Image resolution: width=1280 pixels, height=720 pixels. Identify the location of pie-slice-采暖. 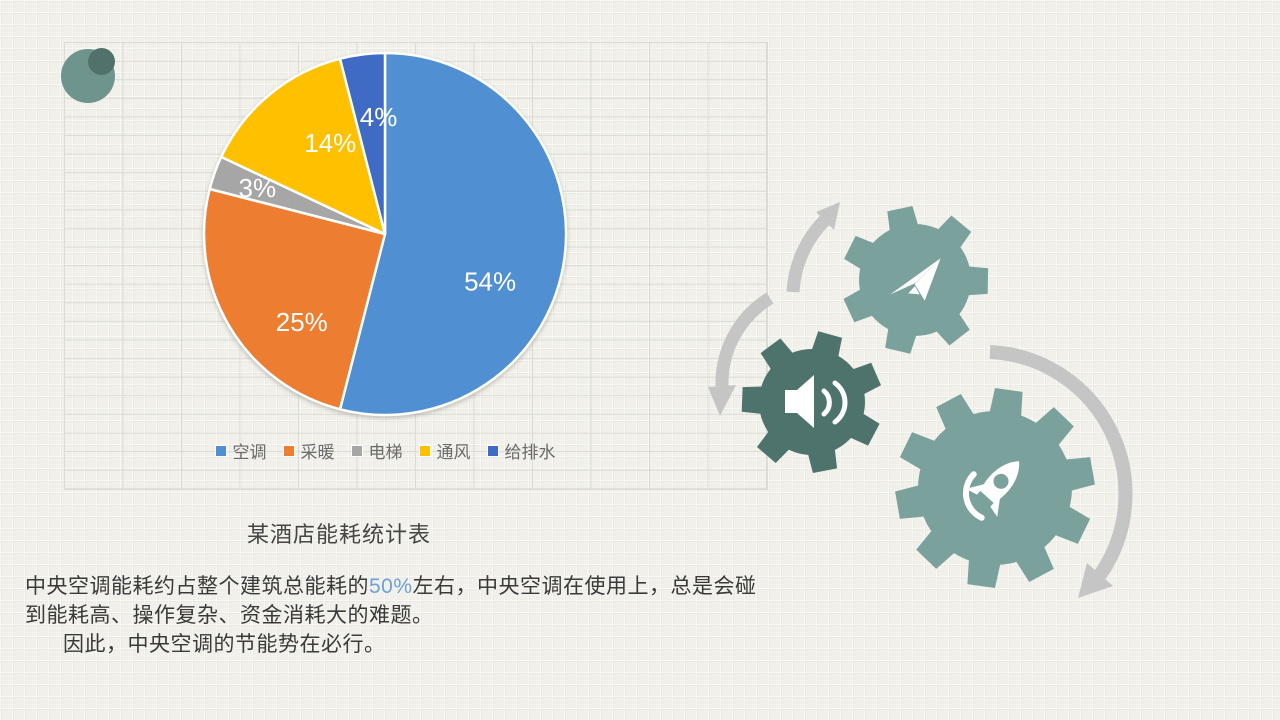
(294, 299).